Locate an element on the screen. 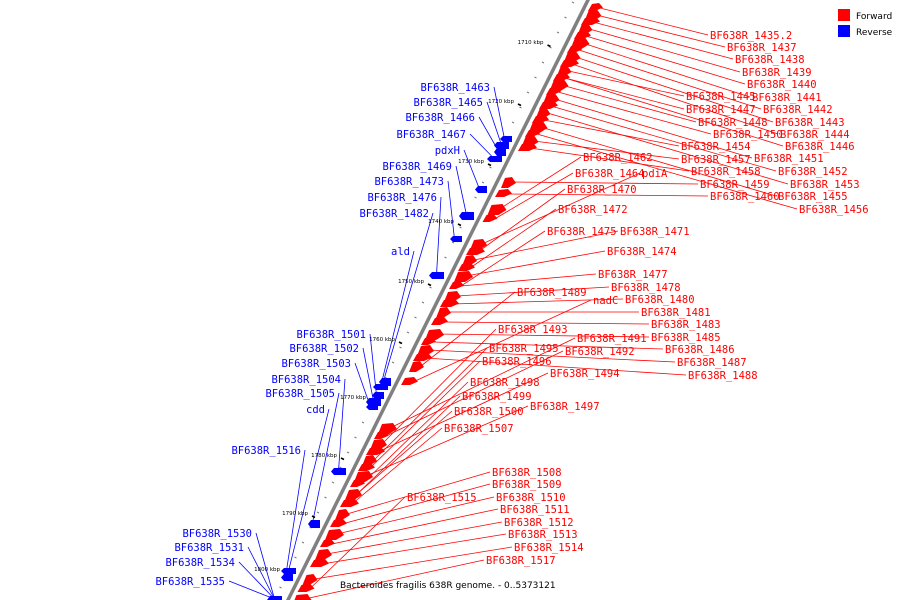 Image resolution: width=900 pixels, height=600 pixels. scale-label: 1760 kbp is located at coordinates (382, 340).